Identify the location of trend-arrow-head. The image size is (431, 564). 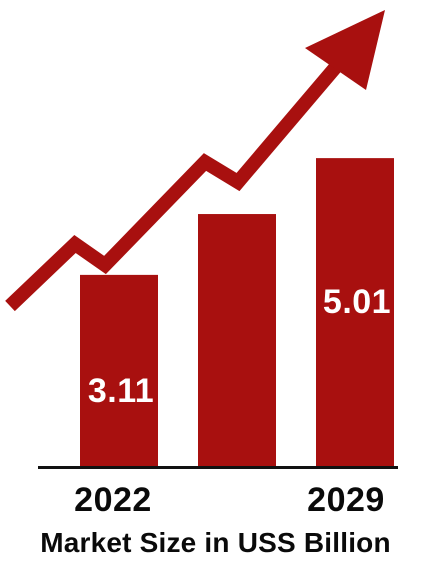
(345, 50).